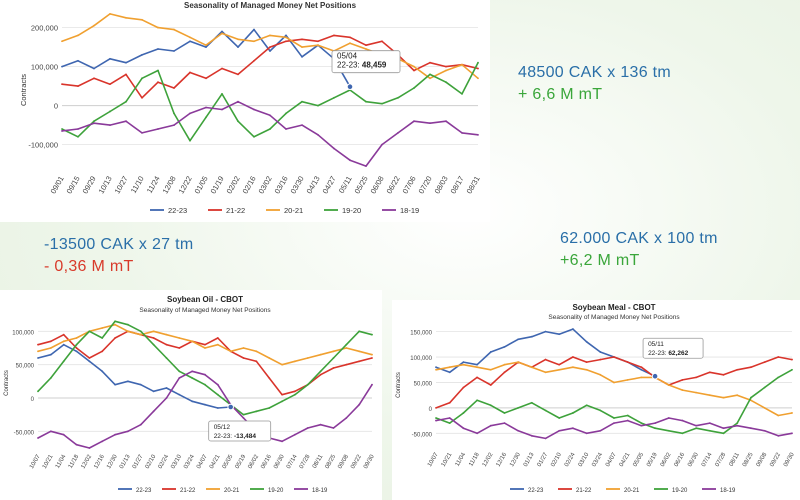  Describe the element at coordinates (137, 185) in the screenshot. I see `x-tick-label: 11/10` at that location.